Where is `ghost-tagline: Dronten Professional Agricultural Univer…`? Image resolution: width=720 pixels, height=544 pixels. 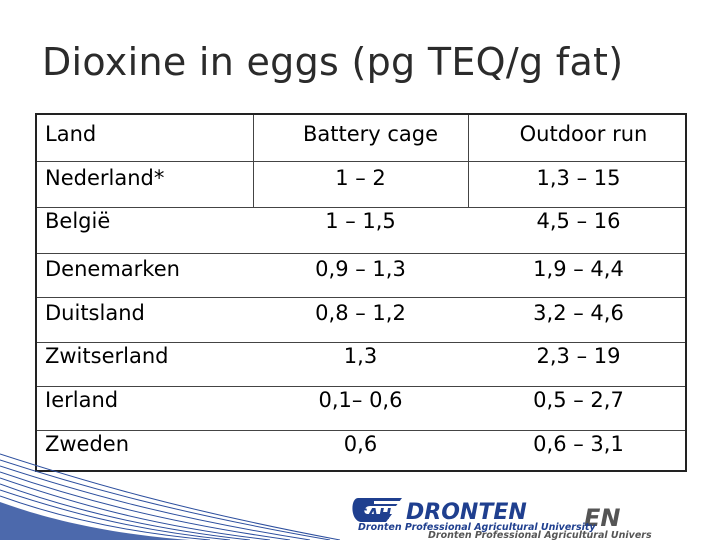 ghost-tagline: Dronten Professional Agricultural Univer… is located at coordinates (540, 535).